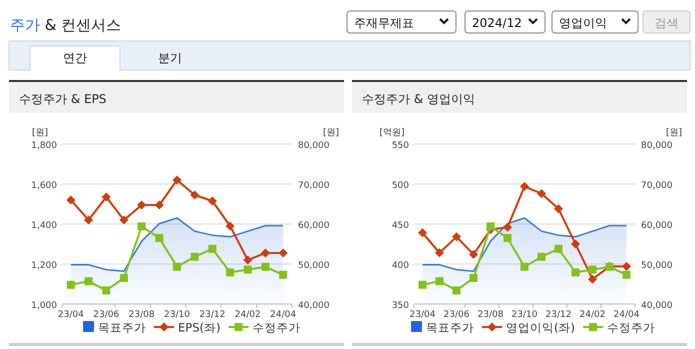 The width and height of the screenshot is (695, 349). What do you see at coordinates (497, 23) in the screenshot?
I see `text: 2024/12` at bounding box center [497, 23].